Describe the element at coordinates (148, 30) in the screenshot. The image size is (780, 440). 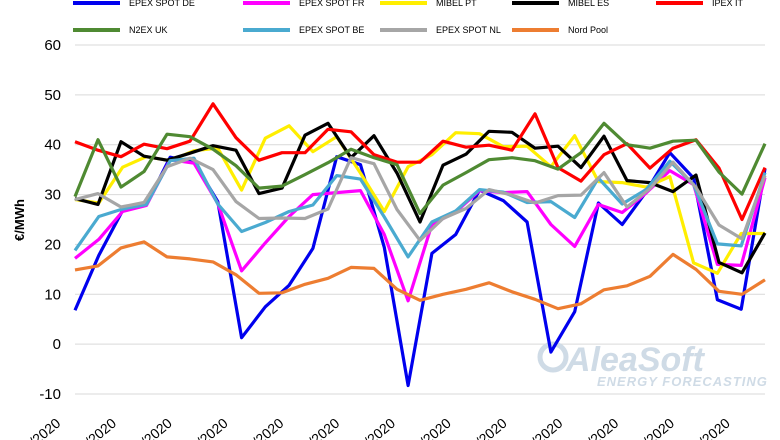
I see `legend-label: N2EX UK` at that location.